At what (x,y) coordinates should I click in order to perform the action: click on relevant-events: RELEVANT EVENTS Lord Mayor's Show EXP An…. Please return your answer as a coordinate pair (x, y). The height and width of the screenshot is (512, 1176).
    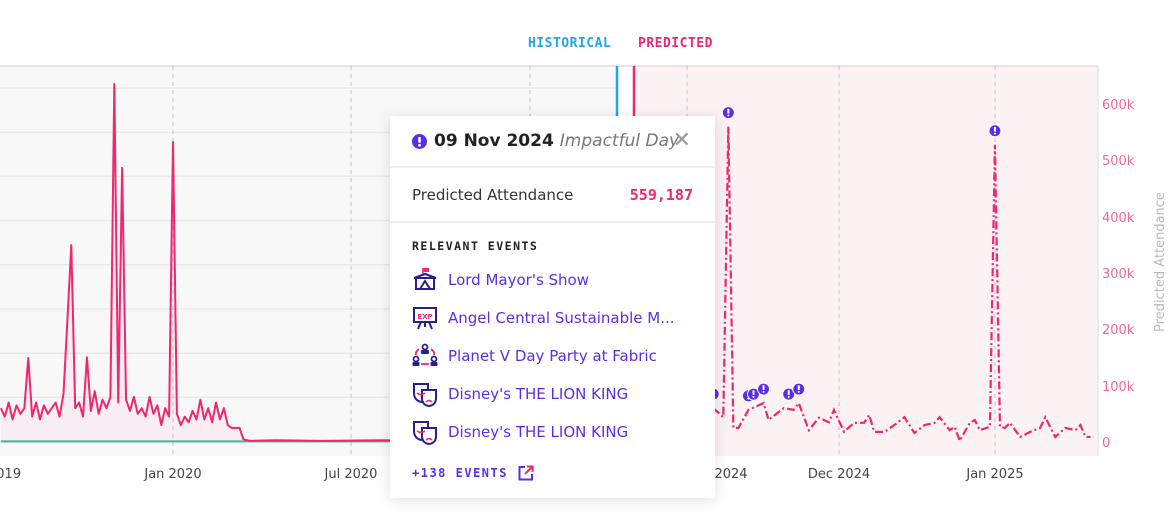
    Looking at the image, I should click on (552, 352).